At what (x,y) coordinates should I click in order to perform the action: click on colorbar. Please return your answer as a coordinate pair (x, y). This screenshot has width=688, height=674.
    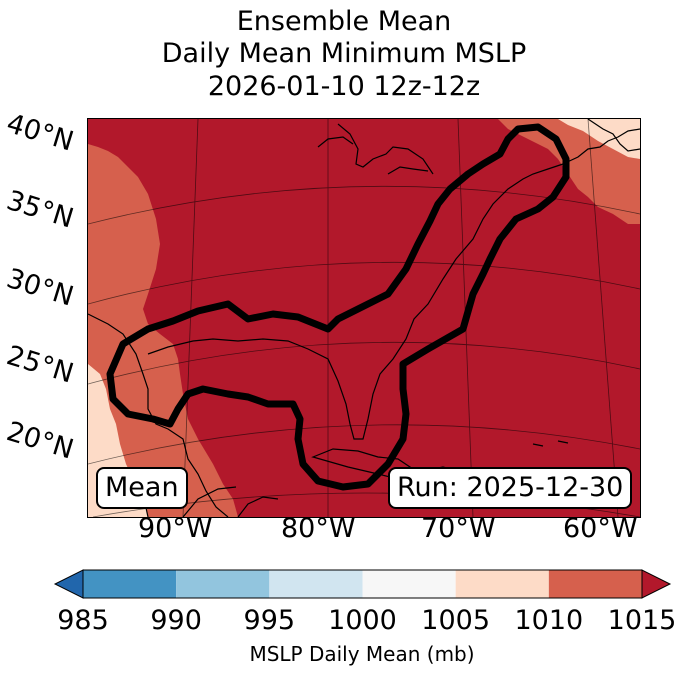
    Looking at the image, I should click on (362, 584).